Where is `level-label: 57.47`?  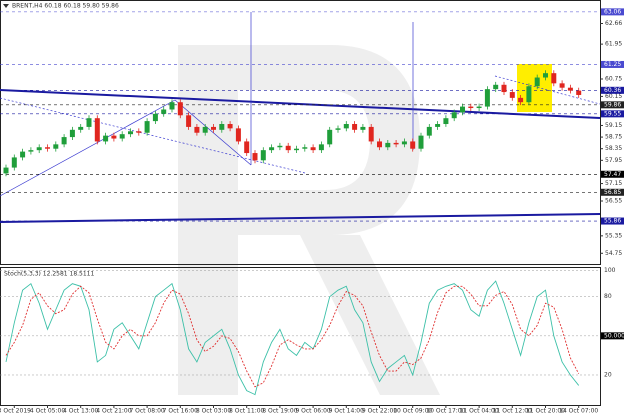
level-label: 57.47 is located at coordinates (612, 174).